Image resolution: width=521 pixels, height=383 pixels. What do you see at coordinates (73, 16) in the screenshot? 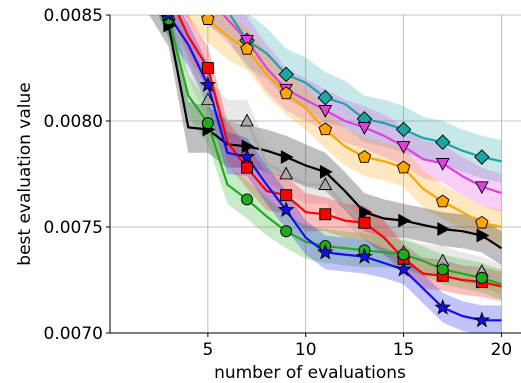
I see `y-tick-label: 0.0085` at bounding box center [73, 16].